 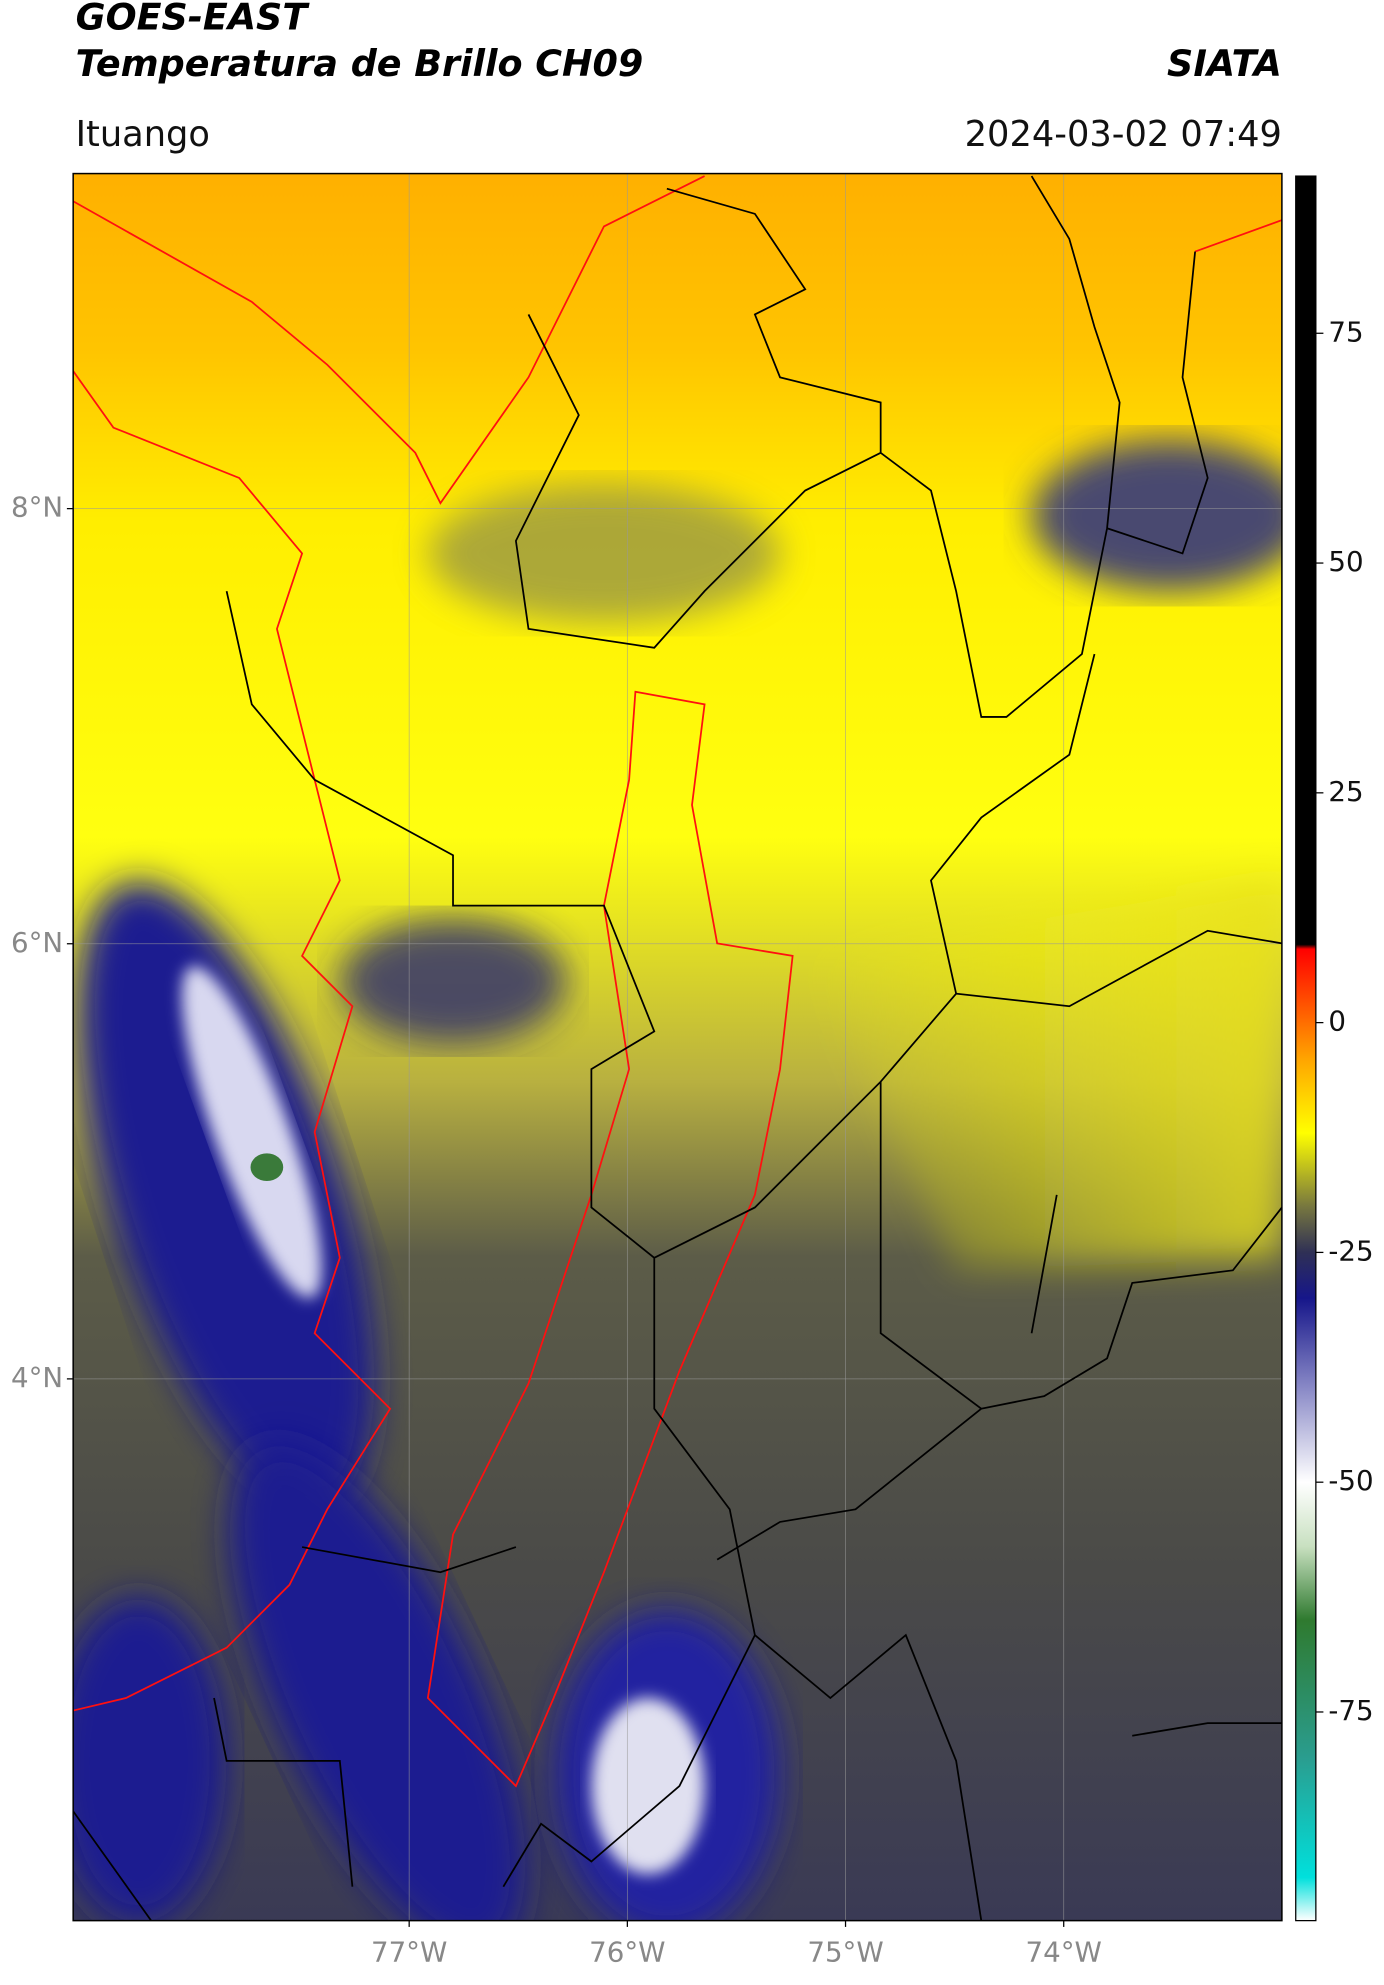 What do you see at coordinates (37, 1377) in the screenshot?
I see `lat-tick-label: 4°N` at bounding box center [37, 1377].